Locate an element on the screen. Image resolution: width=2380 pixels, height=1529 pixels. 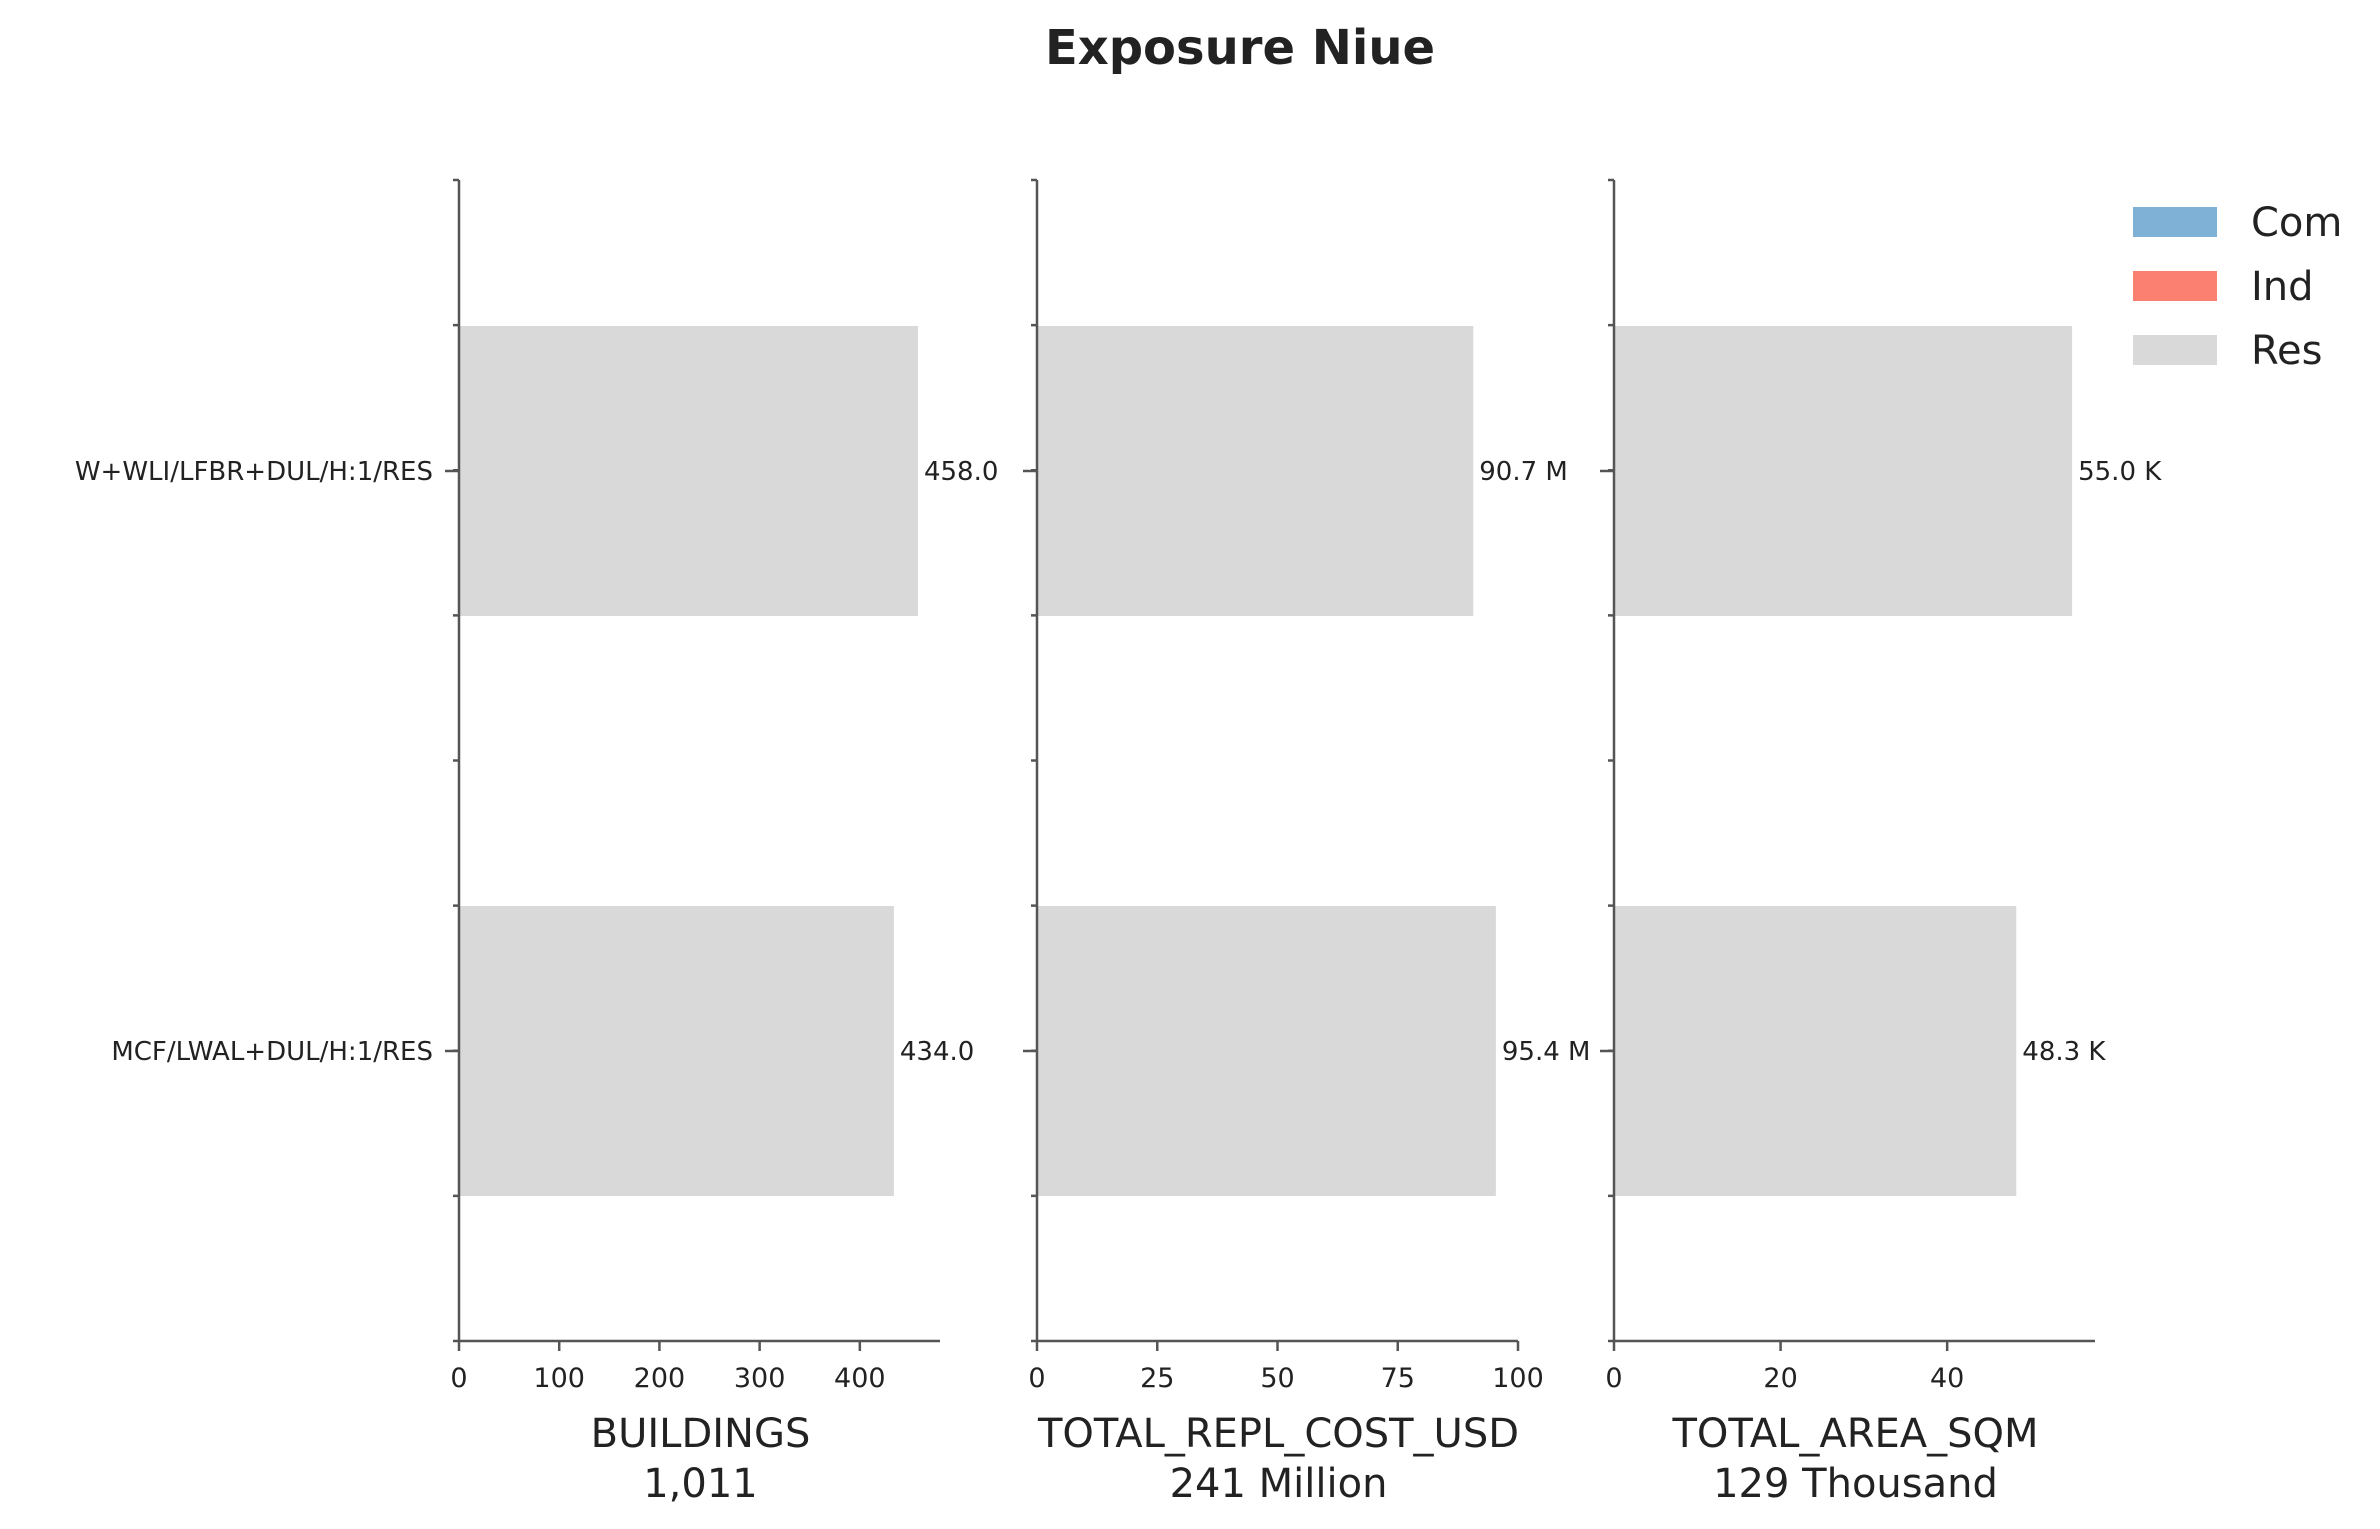
x-tick-label: 200 is located at coordinates (660, 1378).